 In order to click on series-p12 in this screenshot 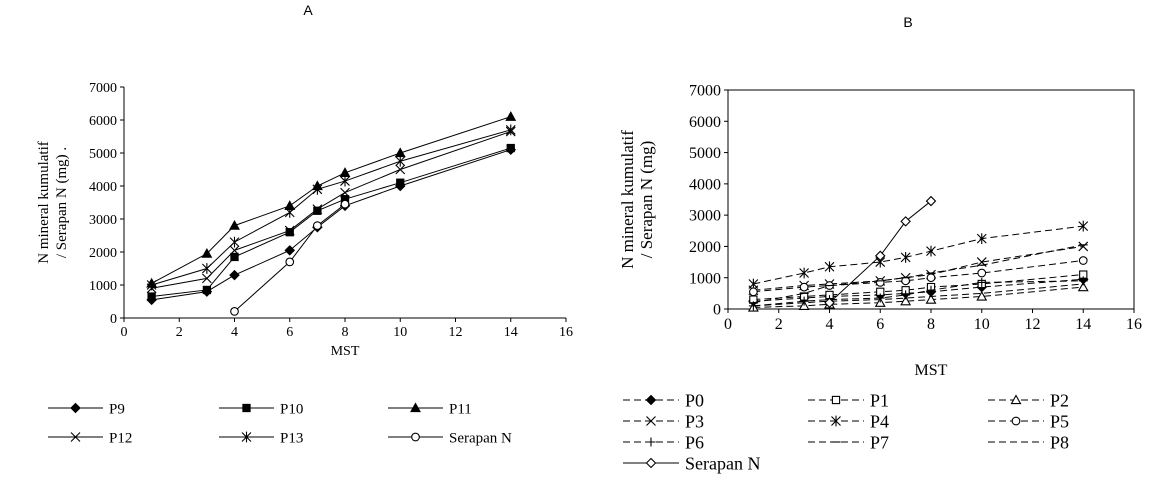, I will do `click(331, 210)`.